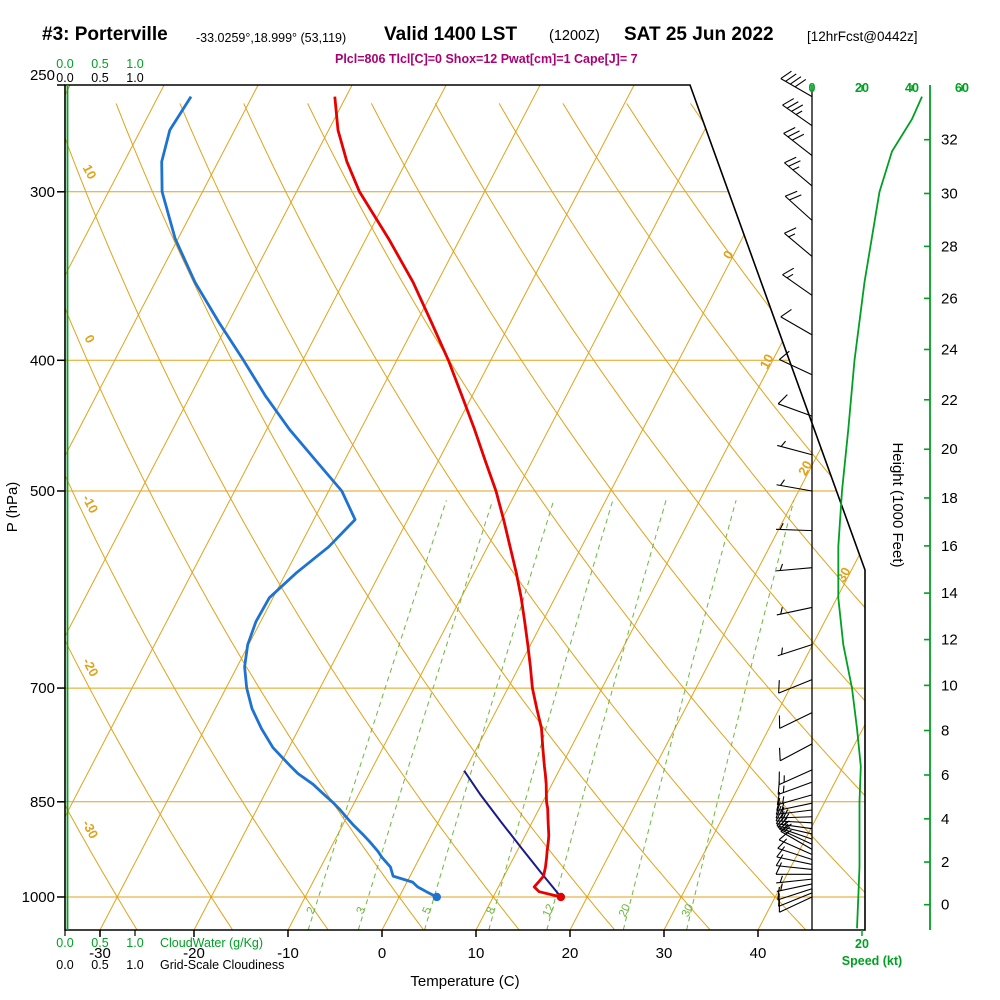  I want to click on valid-date: SAT 25 Jun 2022, so click(699, 34).